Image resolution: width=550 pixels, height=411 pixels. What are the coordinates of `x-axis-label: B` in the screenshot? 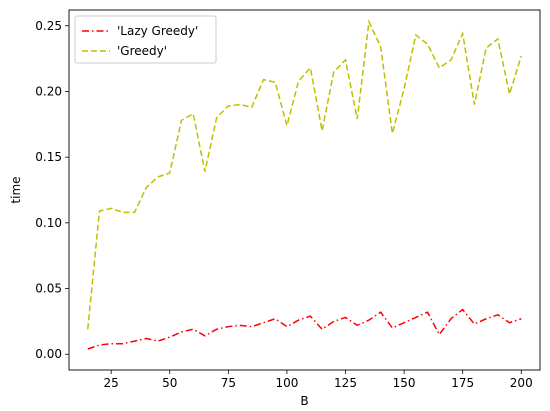 It's located at (304, 401).